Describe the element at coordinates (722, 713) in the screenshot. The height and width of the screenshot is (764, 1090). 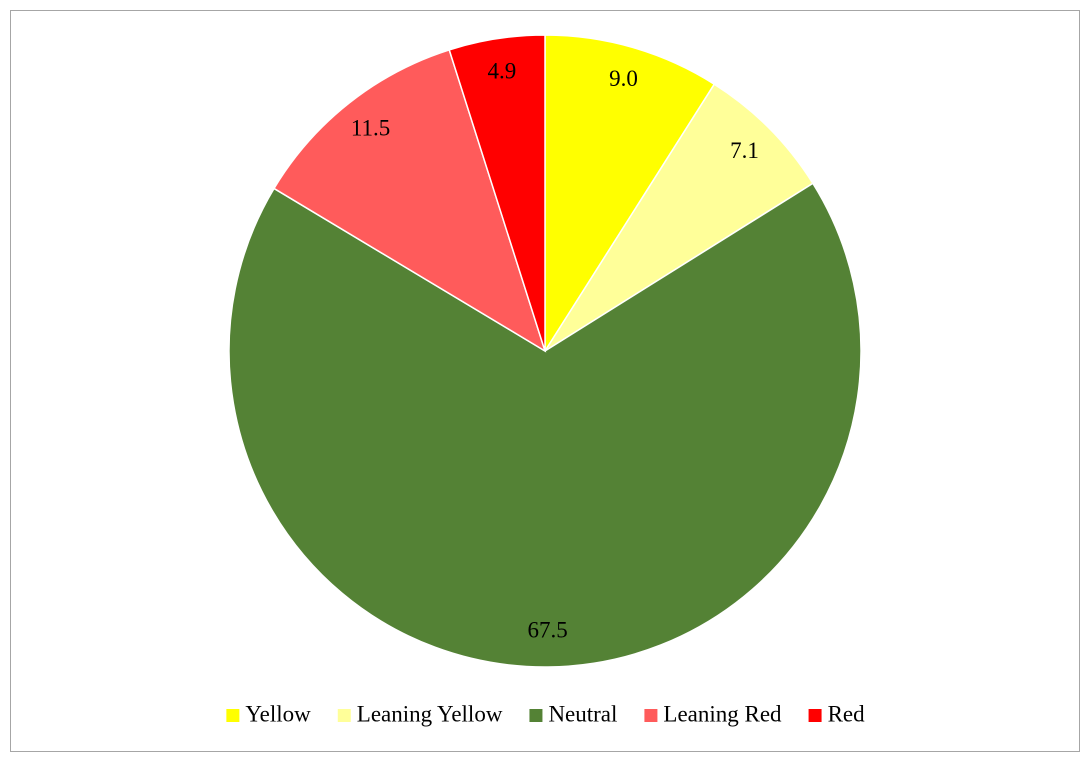
I see `legend-label: Leaning Red` at that location.